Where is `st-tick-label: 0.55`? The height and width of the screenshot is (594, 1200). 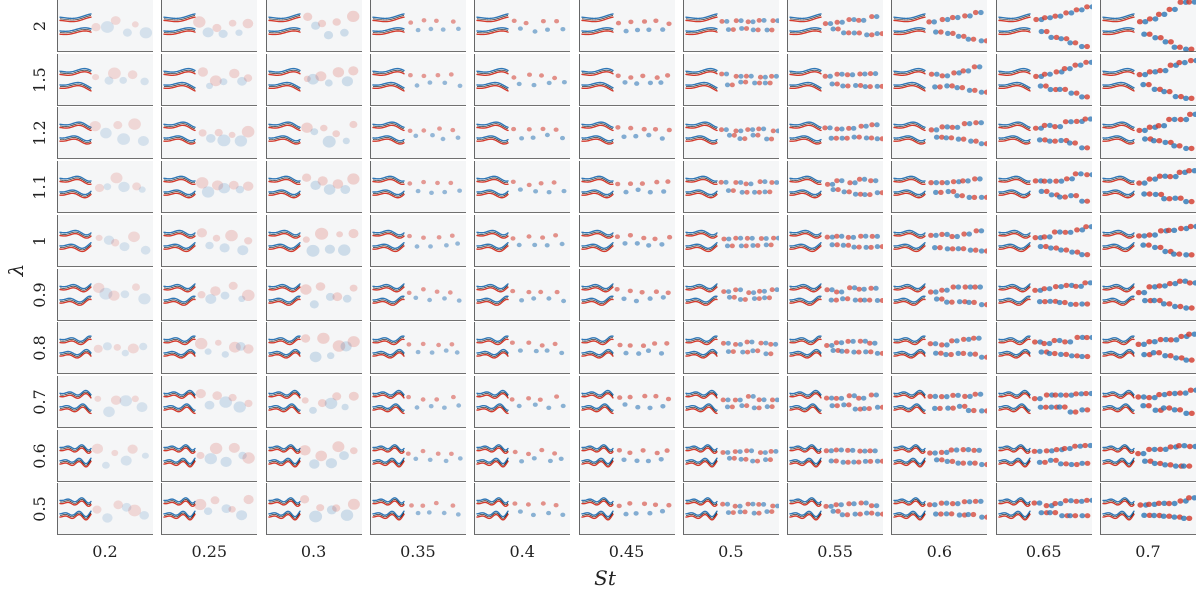
st-tick-label: 0.55 is located at coordinates (835, 551).